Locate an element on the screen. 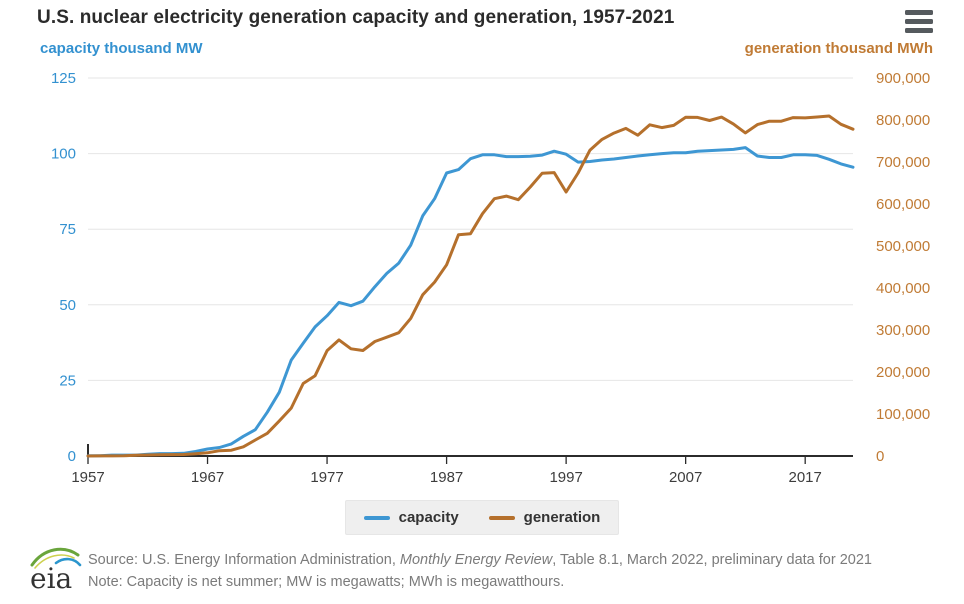 This screenshot has height=604, width=964. x-axis-tick-label: 1957 is located at coordinates (87, 477).